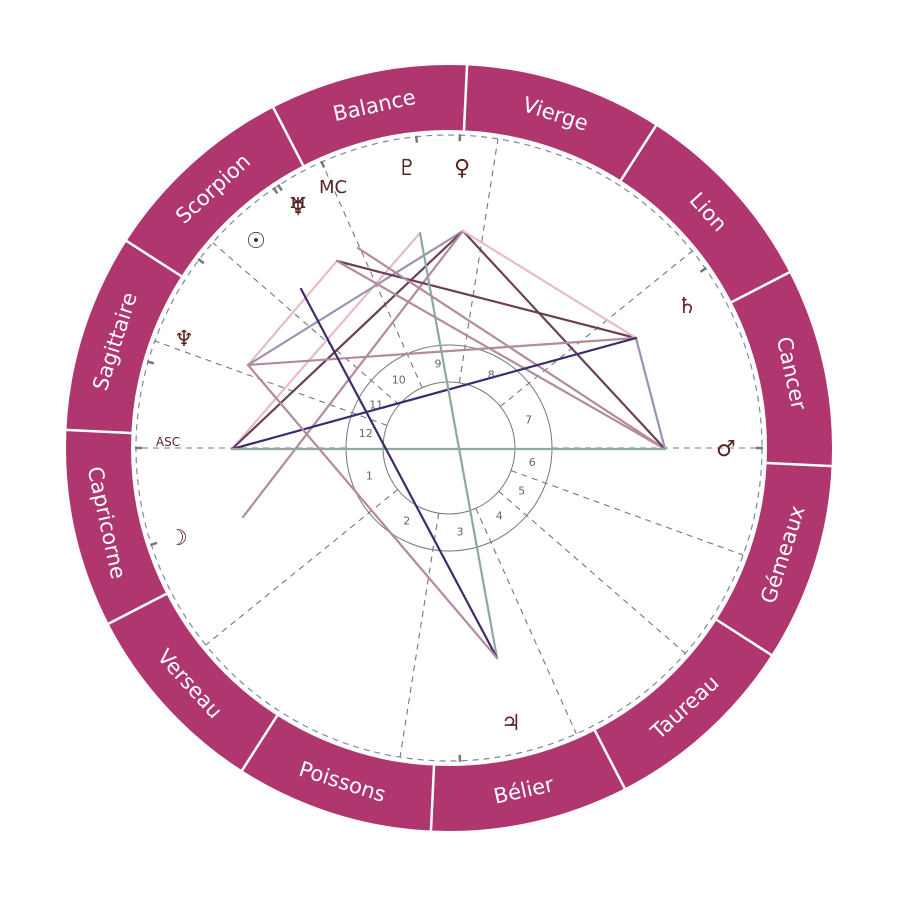 The height and width of the screenshot is (897, 897). What do you see at coordinates (333, 187) in the screenshot?
I see `mc-label: MC` at bounding box center [333, 187].